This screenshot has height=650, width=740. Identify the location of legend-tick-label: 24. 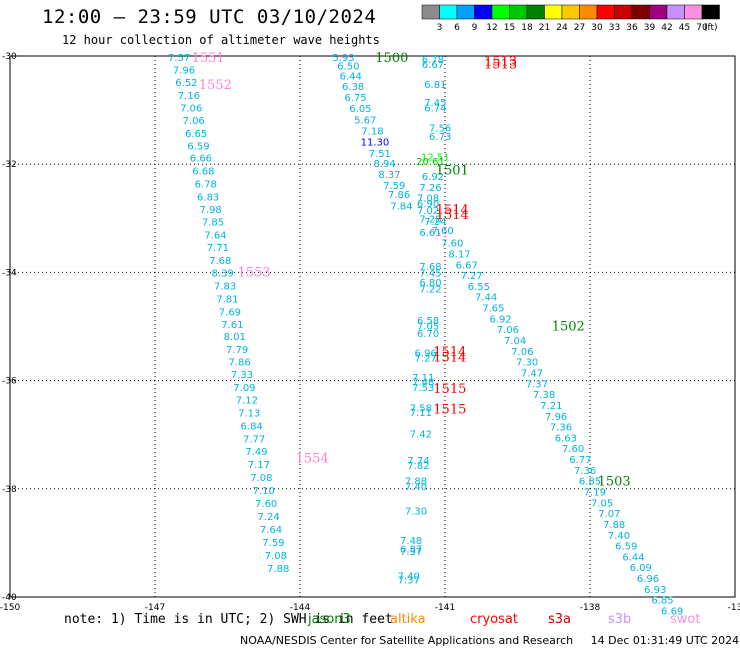
(562, 28).